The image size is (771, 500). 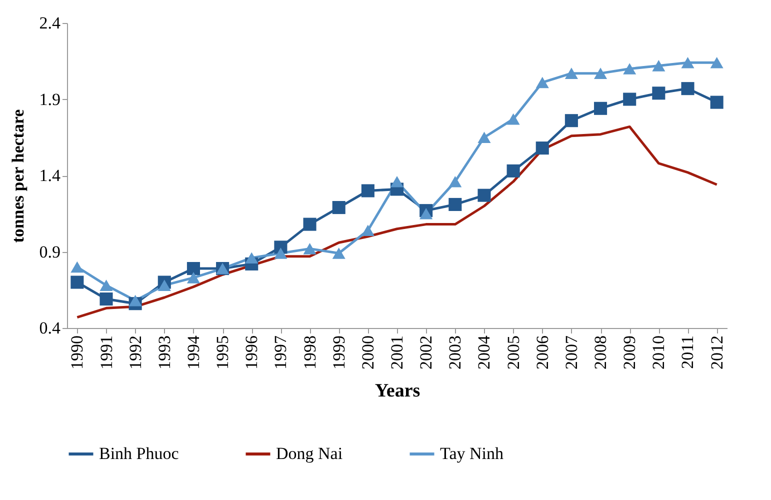 I want to click on x-tick-label: 2000, so click(x=368, y=353).